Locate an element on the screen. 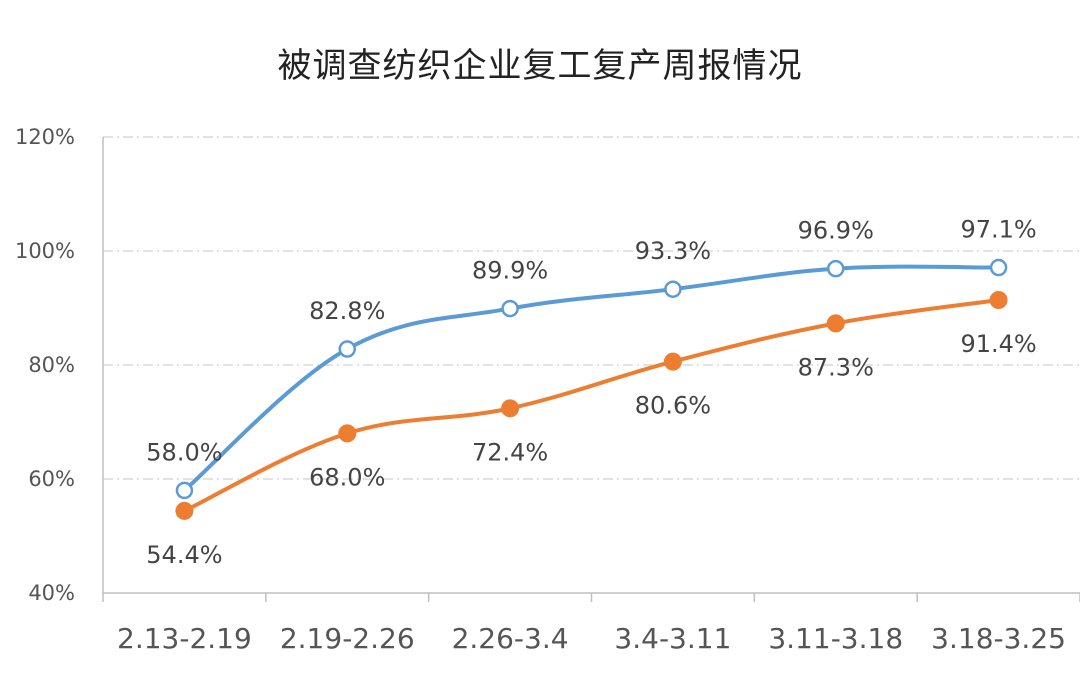  y-tick-label: 100% is located at coordinates (45, 251).